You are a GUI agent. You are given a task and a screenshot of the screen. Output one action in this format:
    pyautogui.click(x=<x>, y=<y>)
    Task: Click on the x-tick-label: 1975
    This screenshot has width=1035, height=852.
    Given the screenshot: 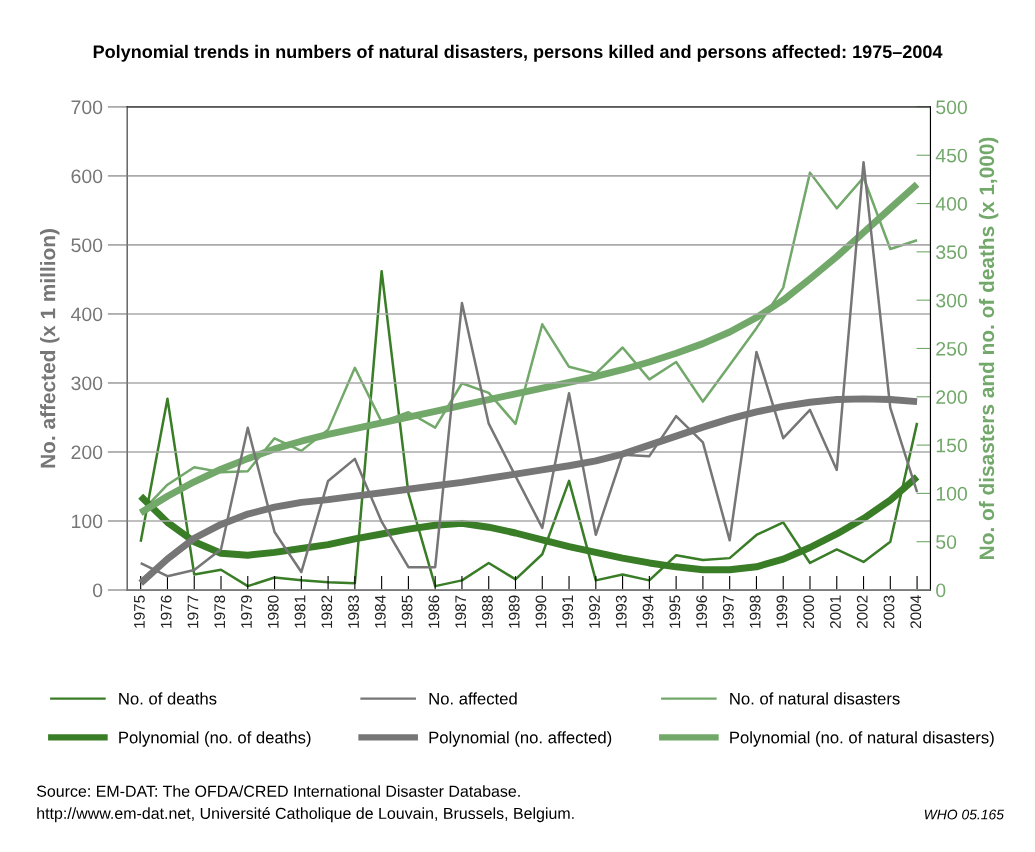 What is the action you would take?
    pyautogui.click(x=139, y=611)
    